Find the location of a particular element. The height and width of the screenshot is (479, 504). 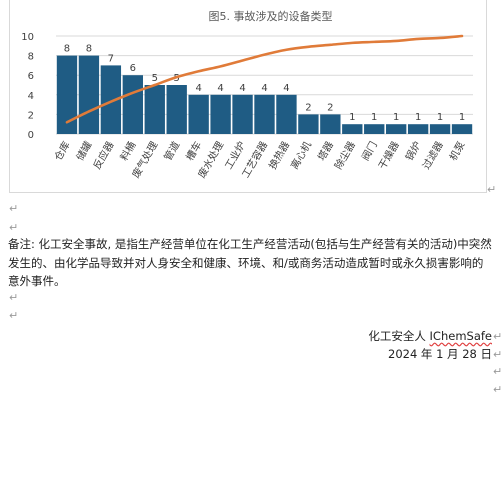

y-tick-label: 8 is located at coordinates (31, 57).